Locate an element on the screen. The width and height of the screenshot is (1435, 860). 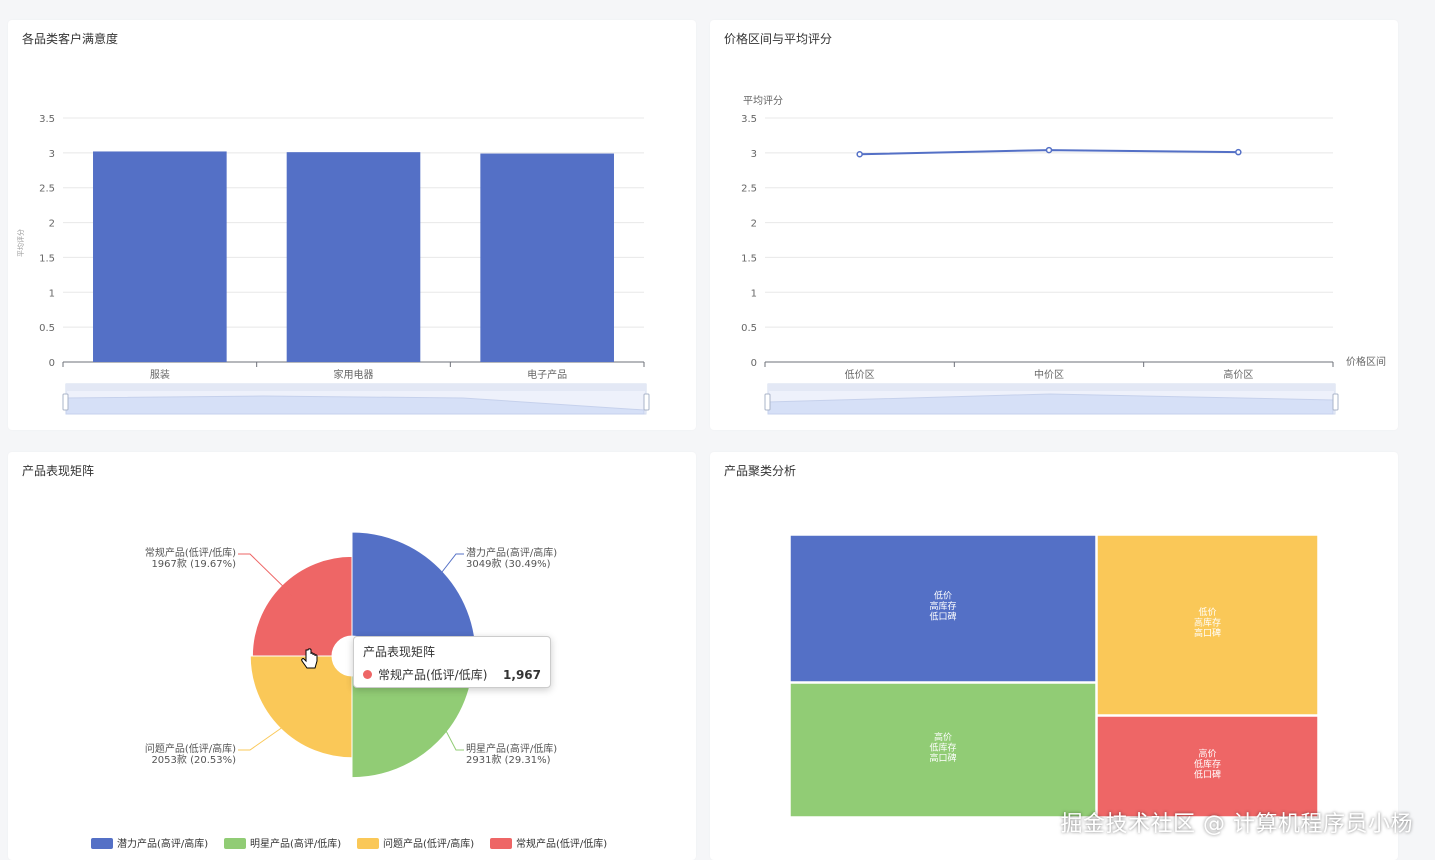
watermark: 掘金技术社区 @ 计算机程序员小杨 is located at coordinates (1236, 824).